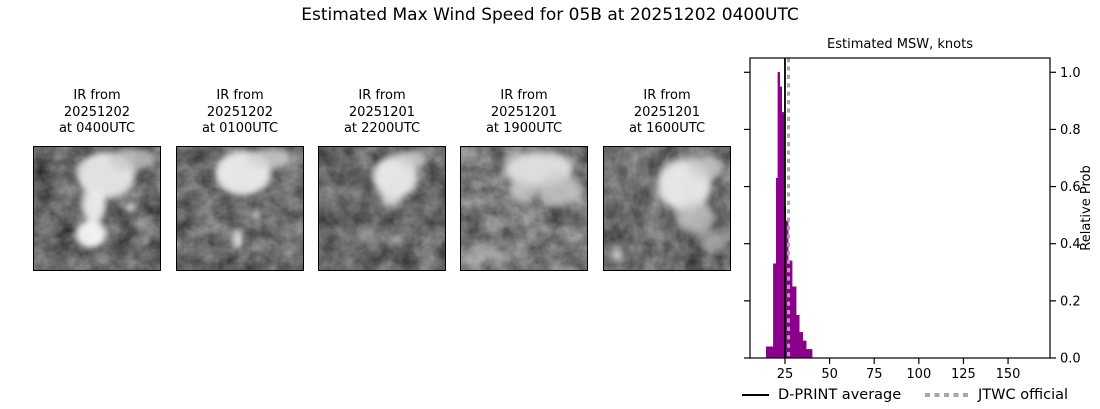 The image size is (1100, 409). What do you see at coordinates (524, 112) in the screenshot?
I see `ir-panel-label: IR from 20251201 at 1900UTC` at bounding box center [524, 112].